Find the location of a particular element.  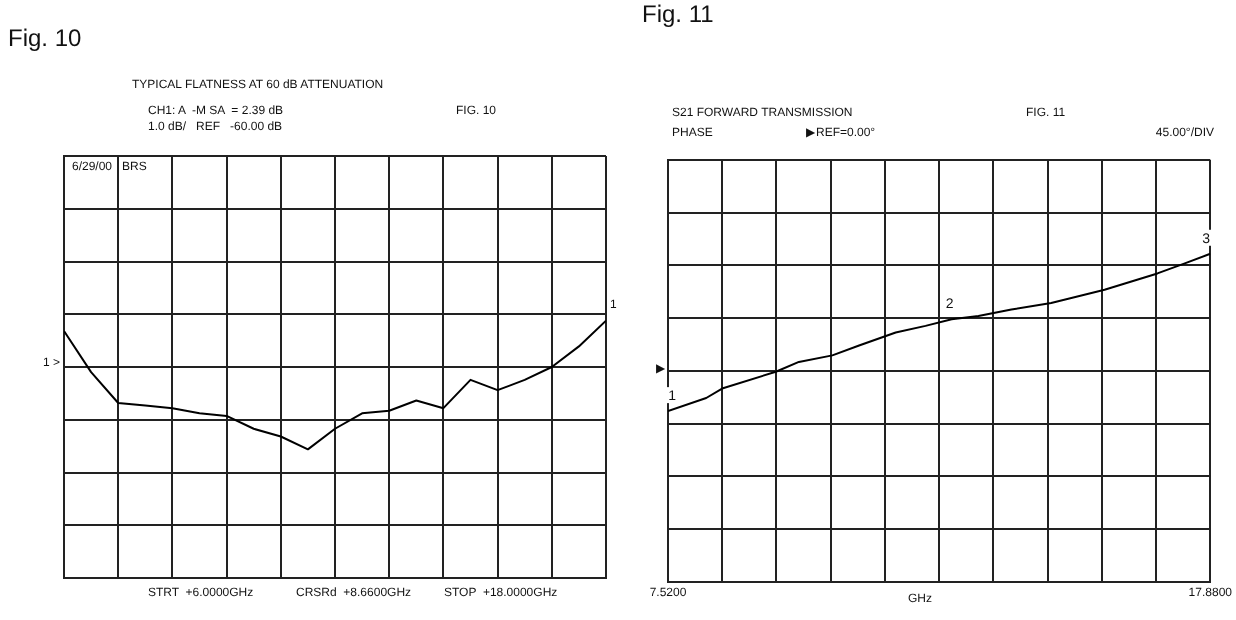

chart-title: Fig. 10 is located at coordinates (45, 38).